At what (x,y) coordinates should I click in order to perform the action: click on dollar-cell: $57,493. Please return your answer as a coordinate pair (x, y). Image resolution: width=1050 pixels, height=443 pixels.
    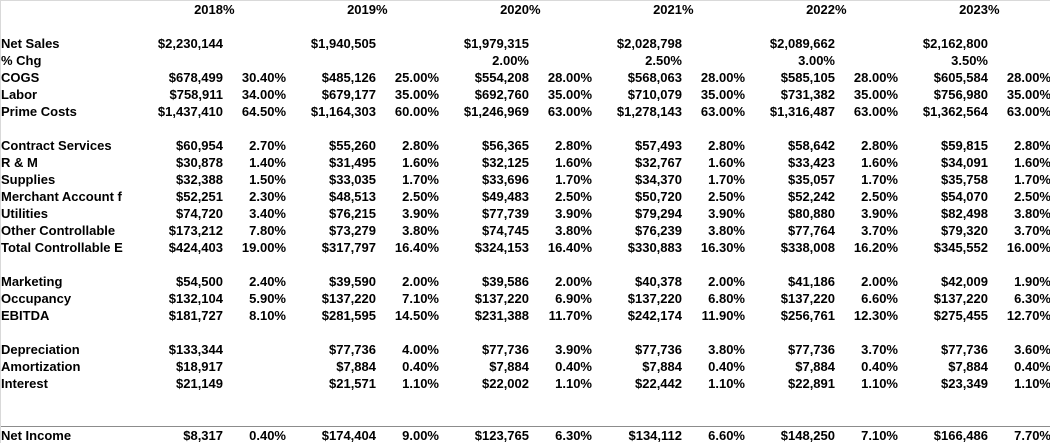
    Looking at the image, I should click on (658, 145).